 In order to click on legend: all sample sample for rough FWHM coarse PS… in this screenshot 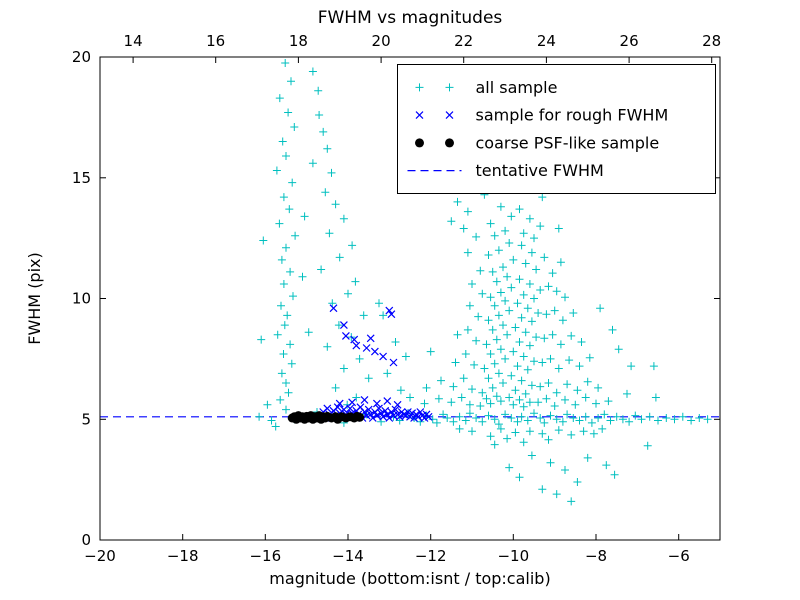, I will do `click(556, 129)`.